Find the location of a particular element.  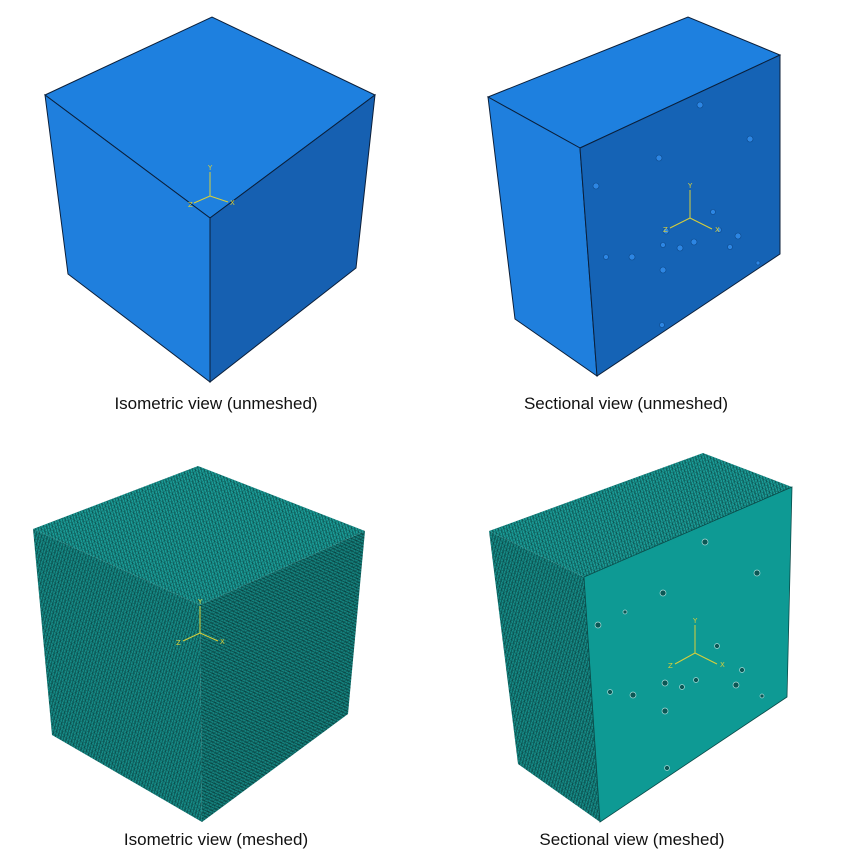

caption-isometric-unmeshed: Isometric view (unmeshed) is located at coordinates (216, 403).